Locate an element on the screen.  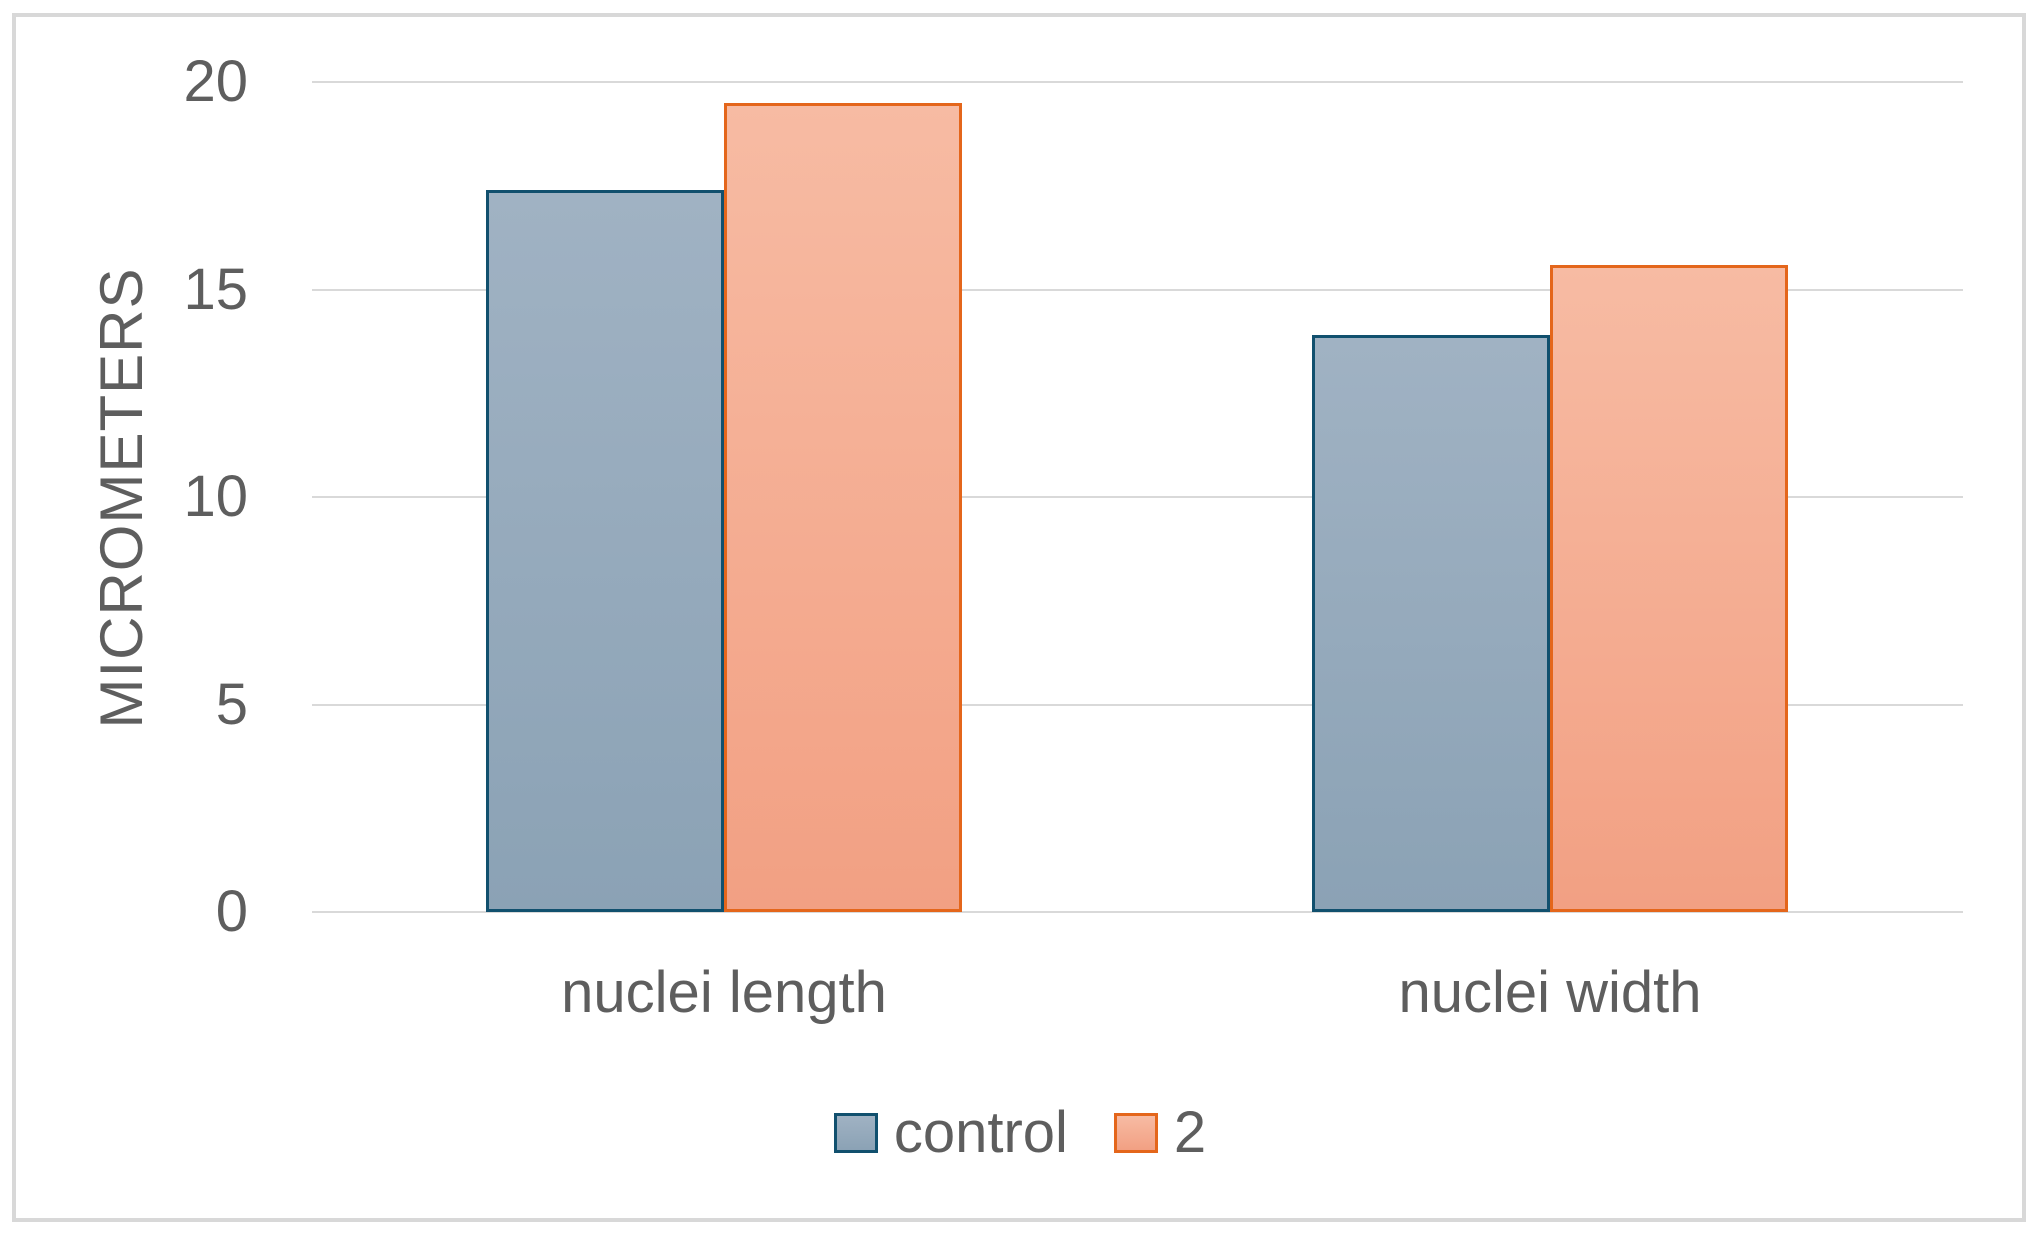
bar-control-nuclei-length is located at coordinates (605, 550).